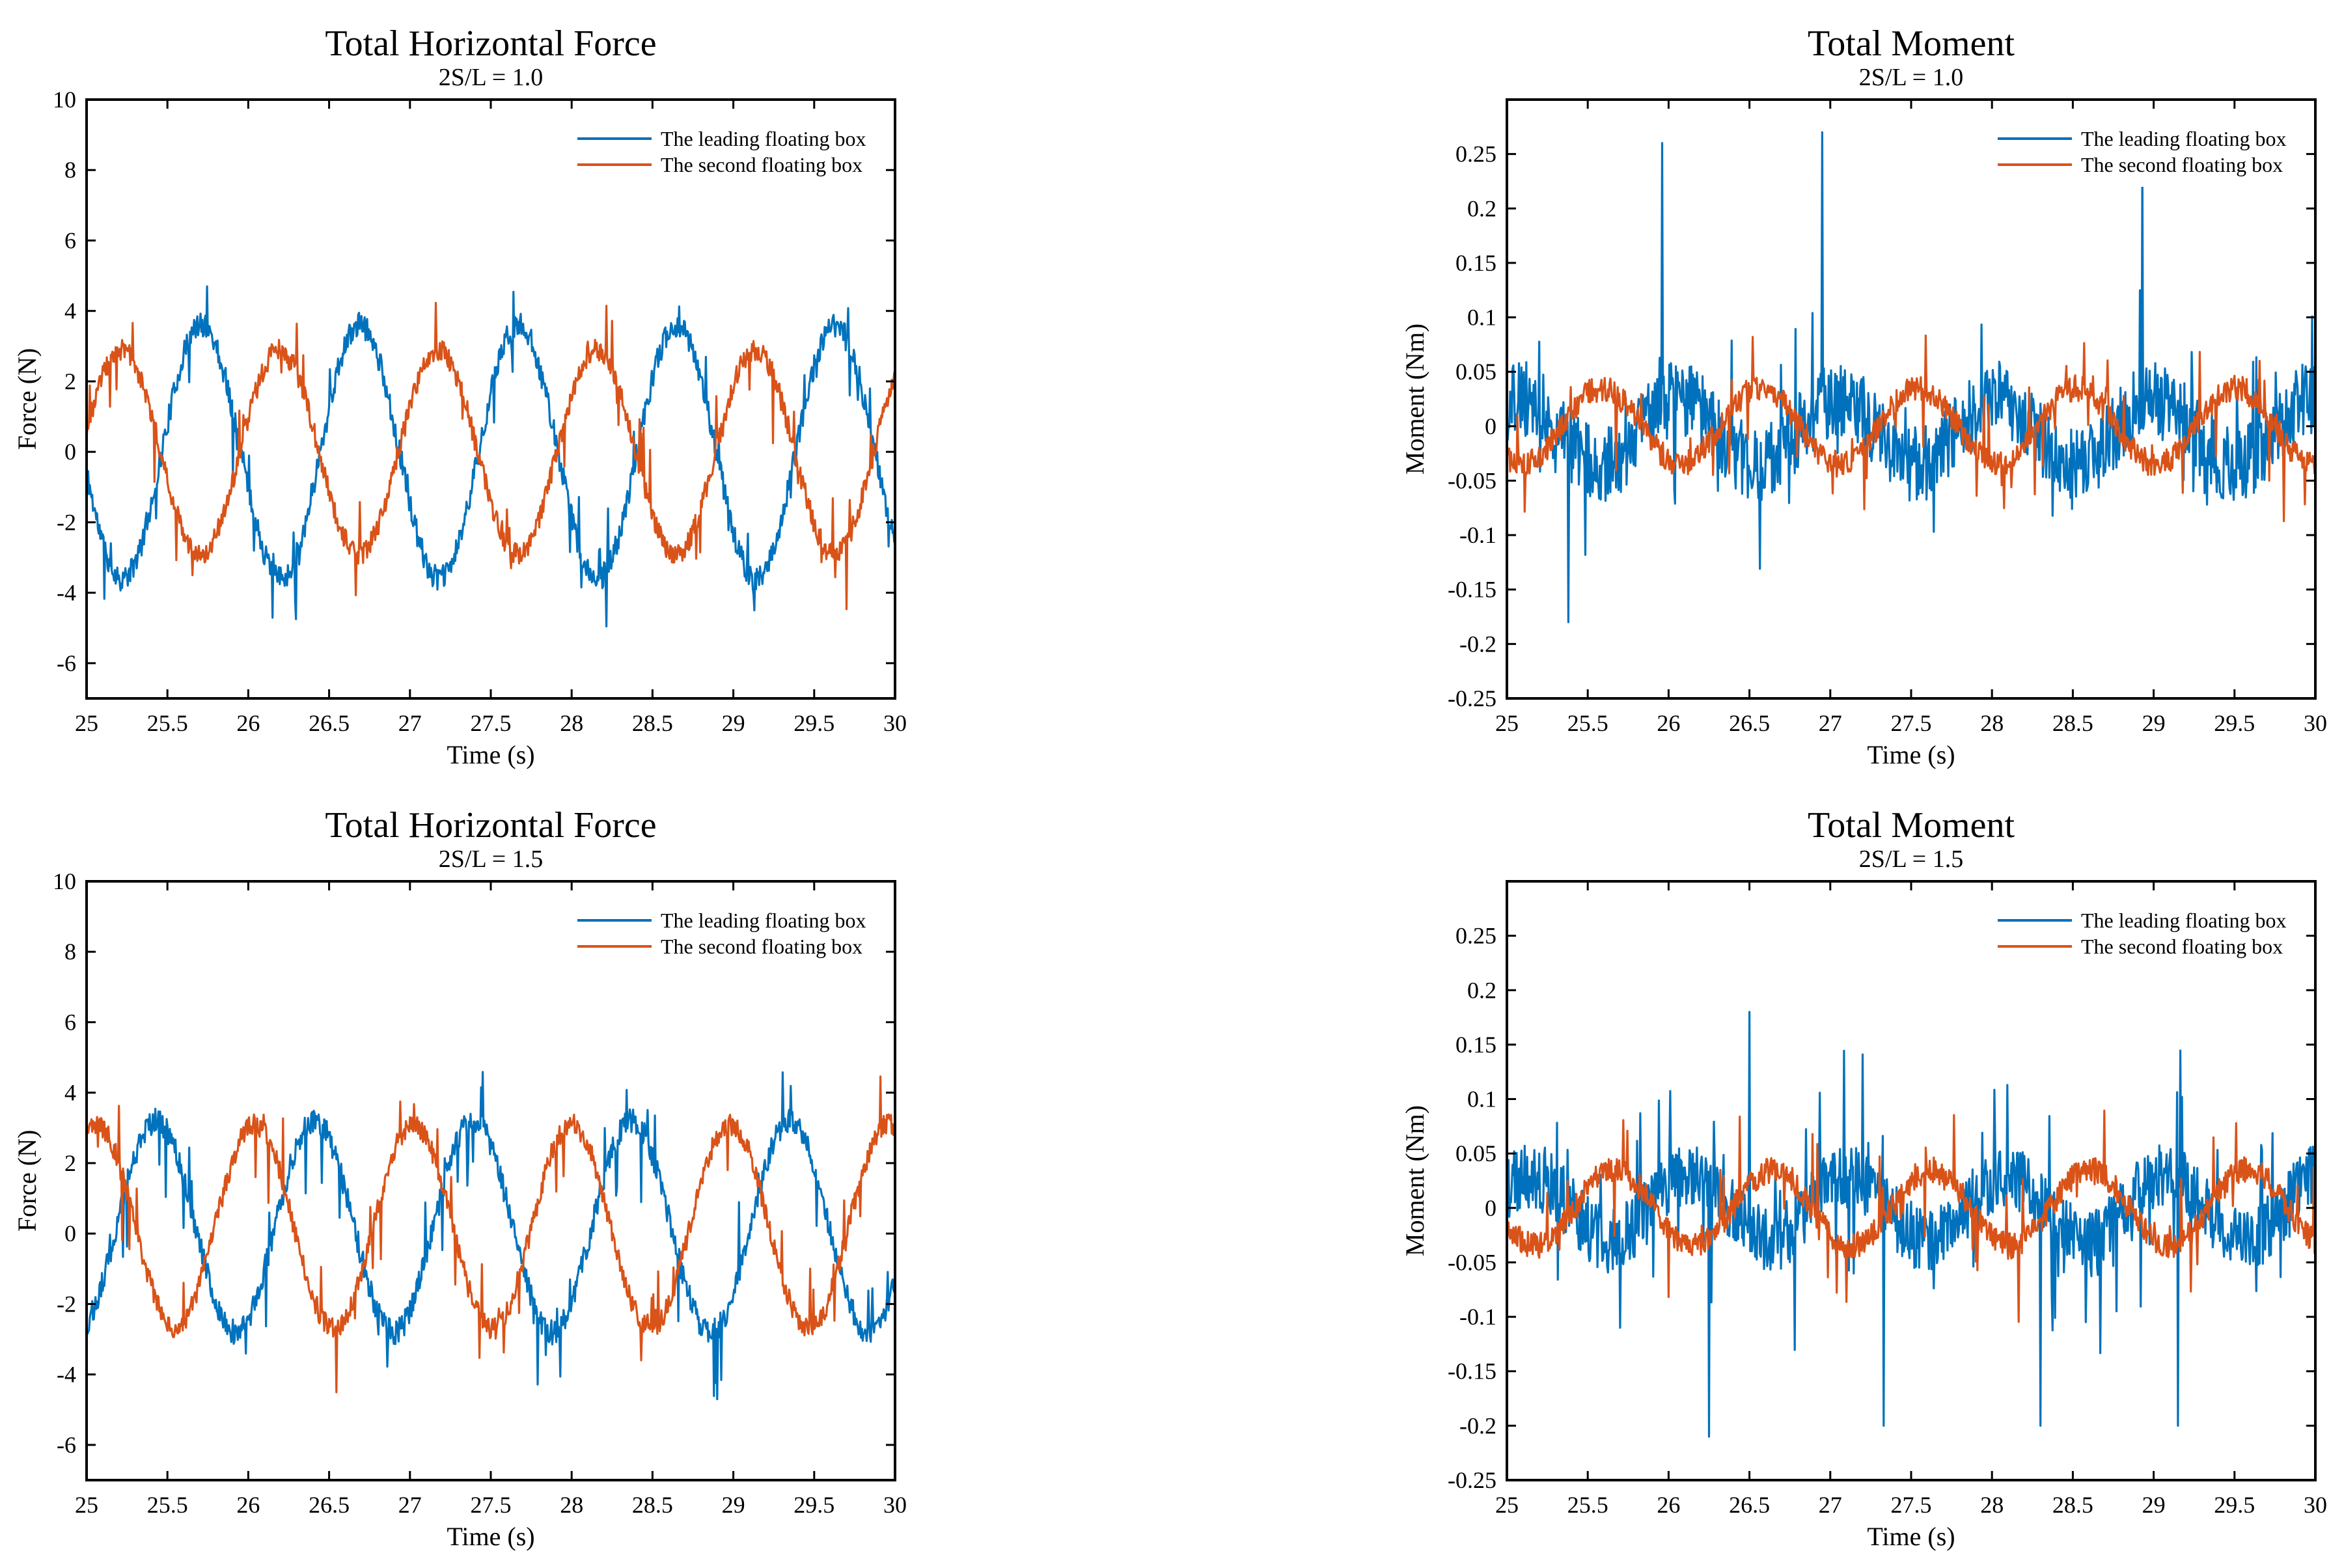 The width and height of the screenshot is (2344, 1568). What do you see at coordinates (70, 381) in the screenshot?
I see `y-tick-label: 2` at bounding box center [70, 381].